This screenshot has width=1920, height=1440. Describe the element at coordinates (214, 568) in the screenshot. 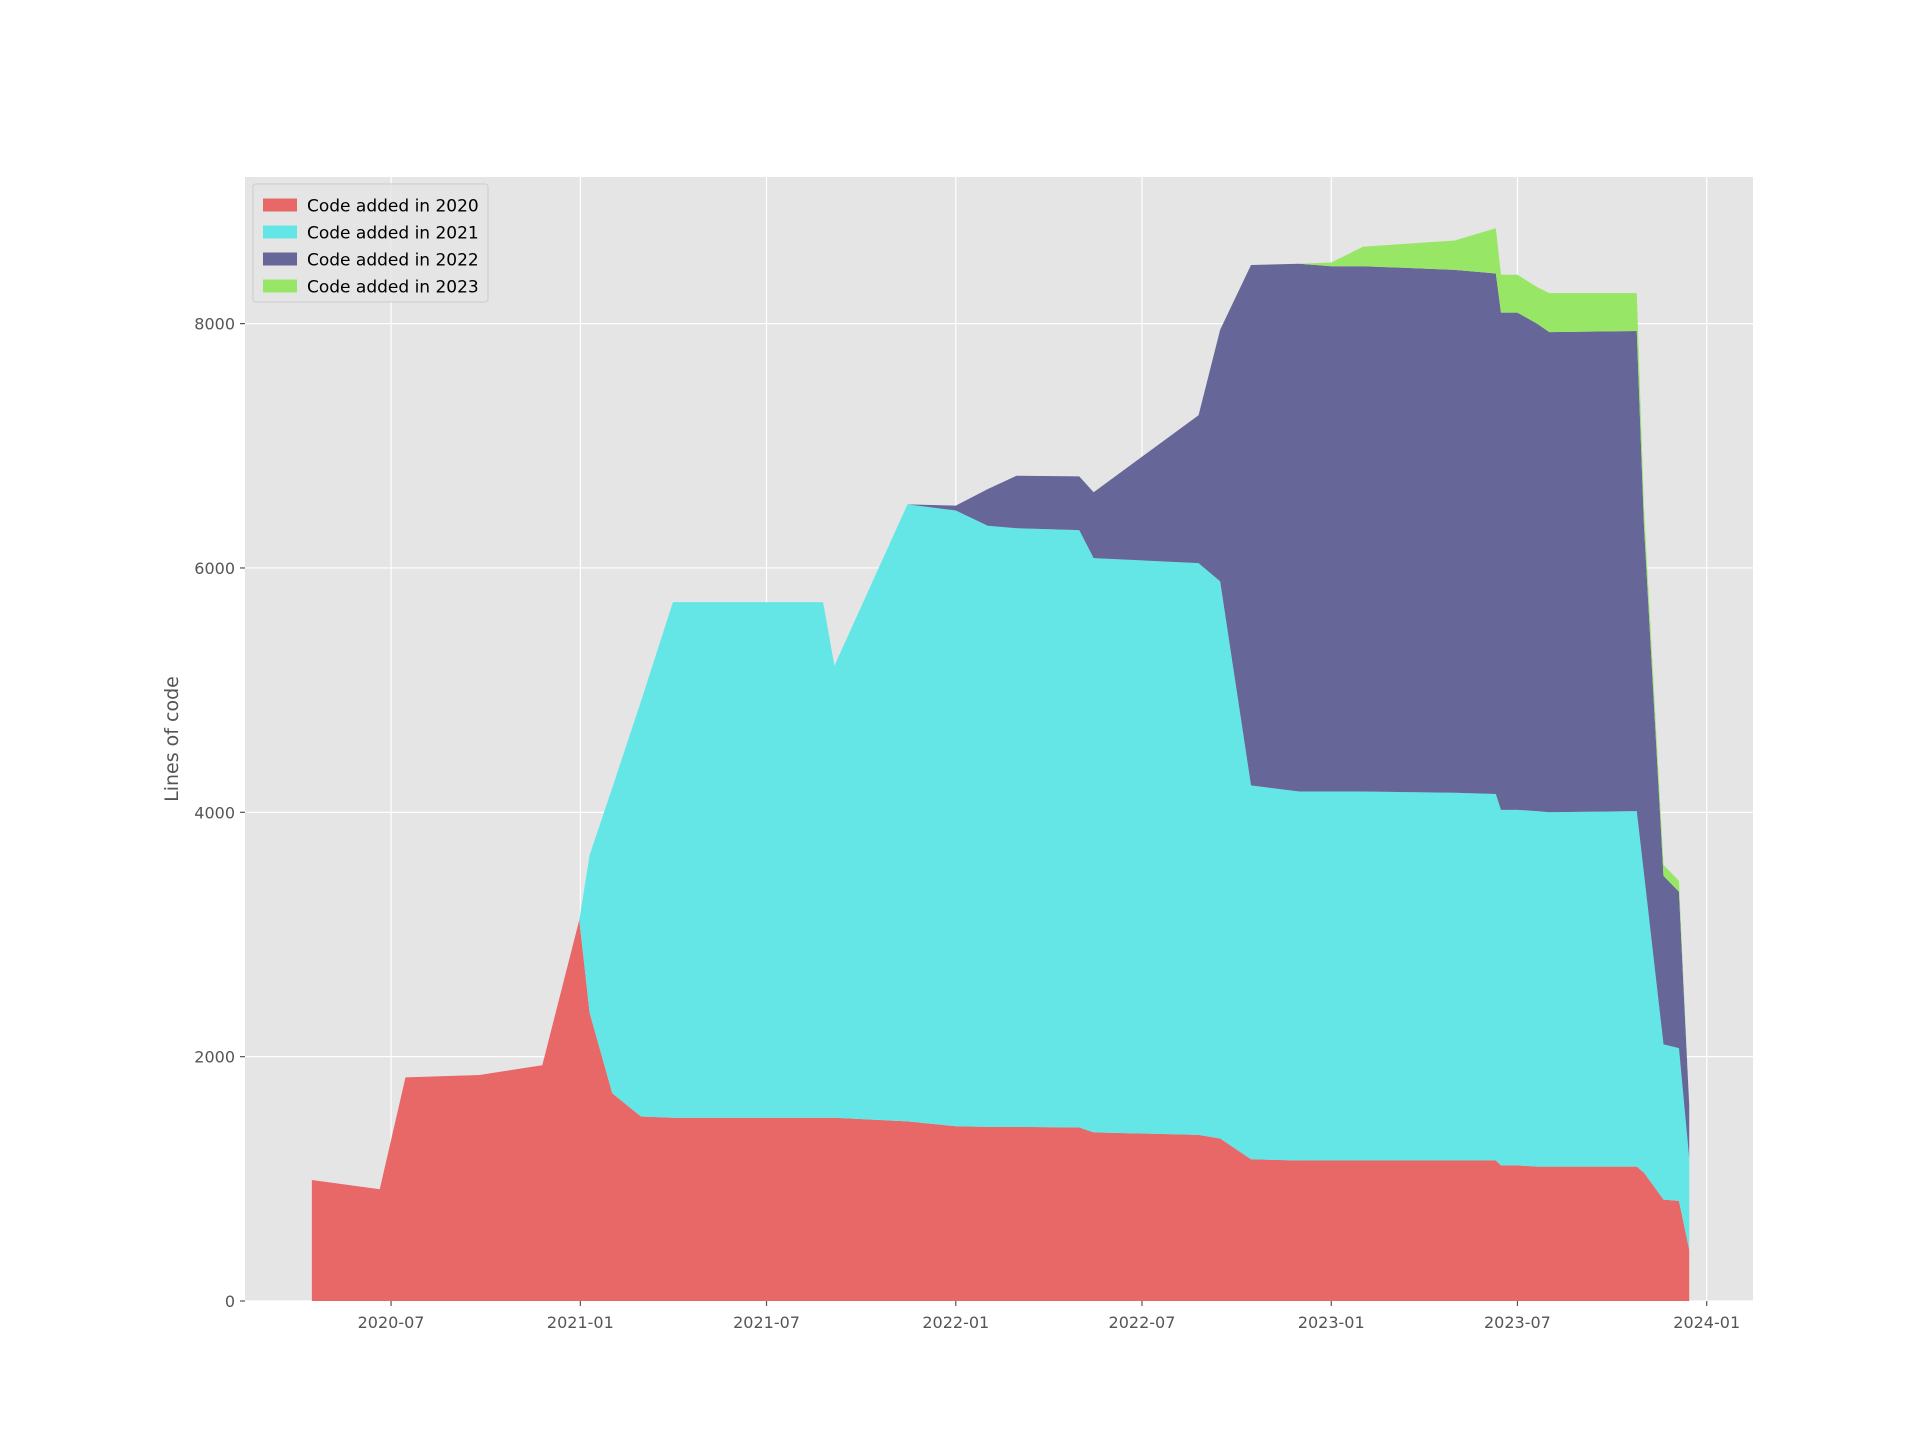

I see `y-tick-label: 6000` at that location.